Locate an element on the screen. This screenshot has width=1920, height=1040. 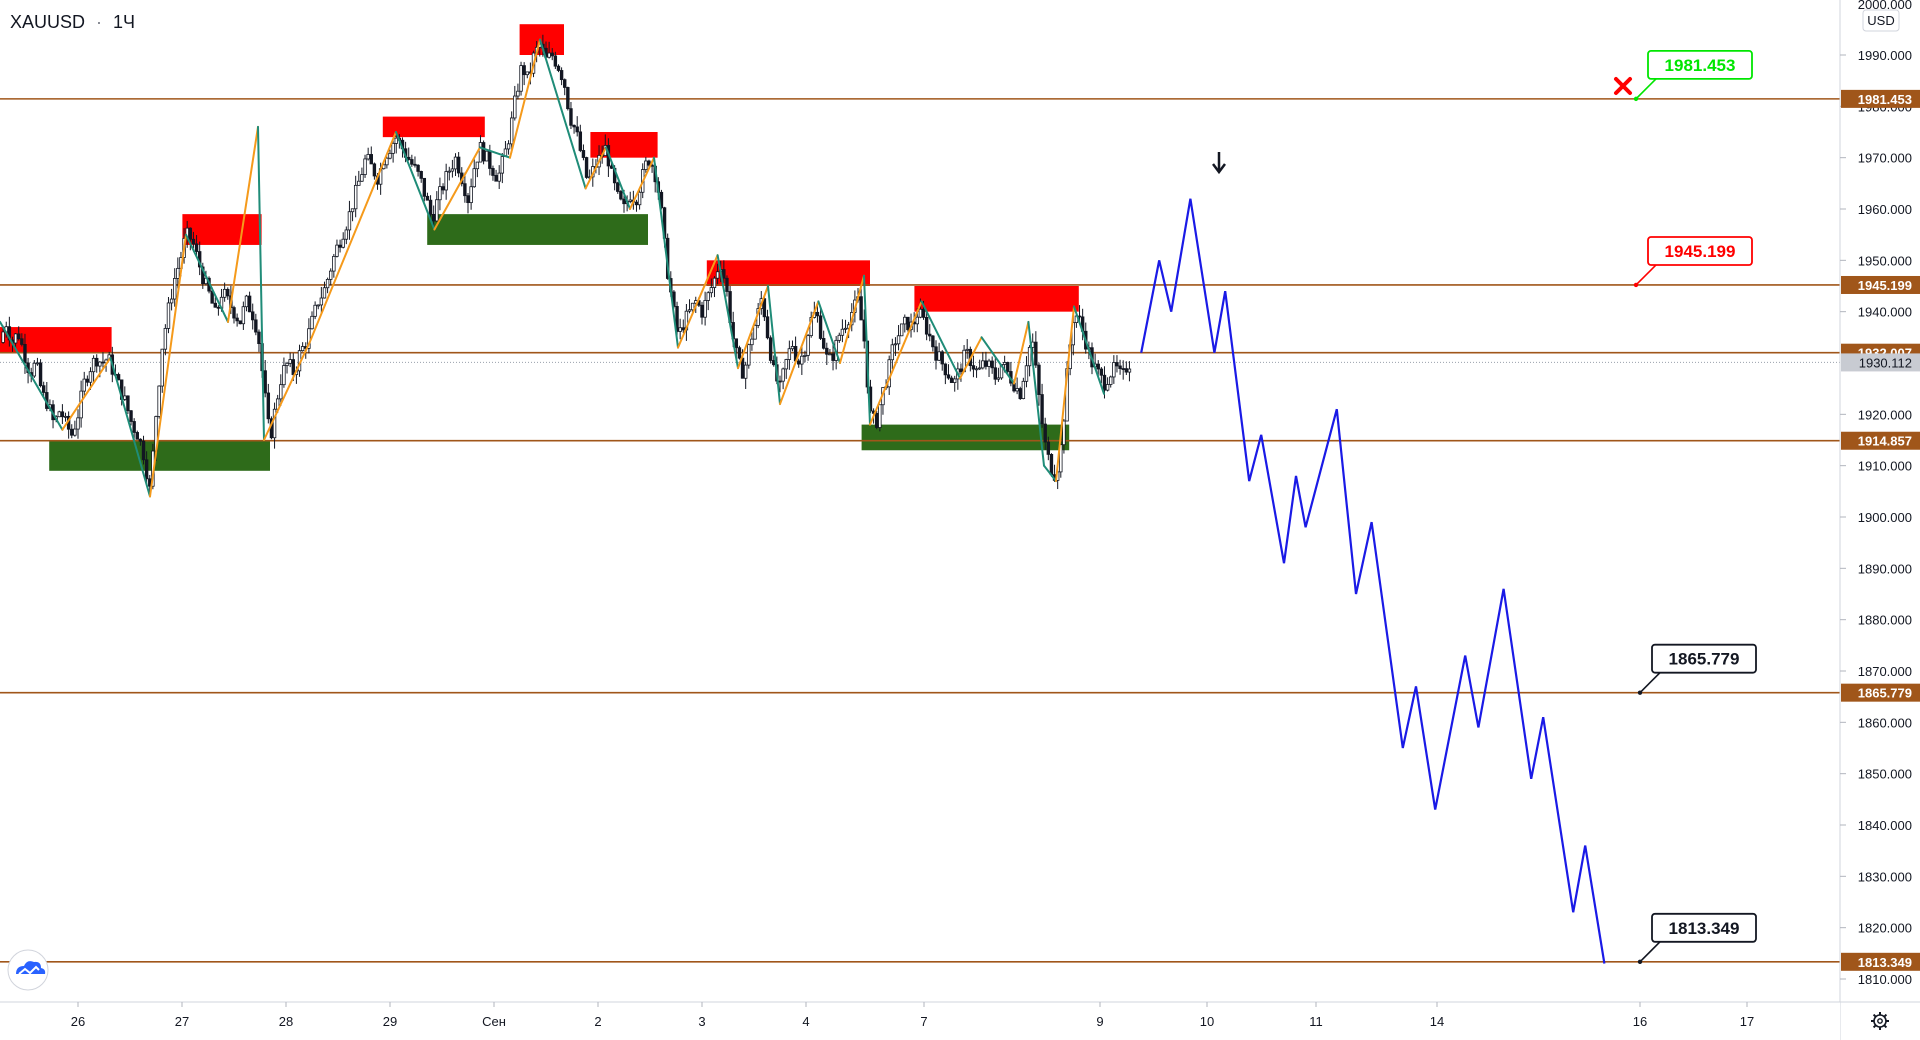
callout-label: 1981.453 is located at coordinates (1700, 65).